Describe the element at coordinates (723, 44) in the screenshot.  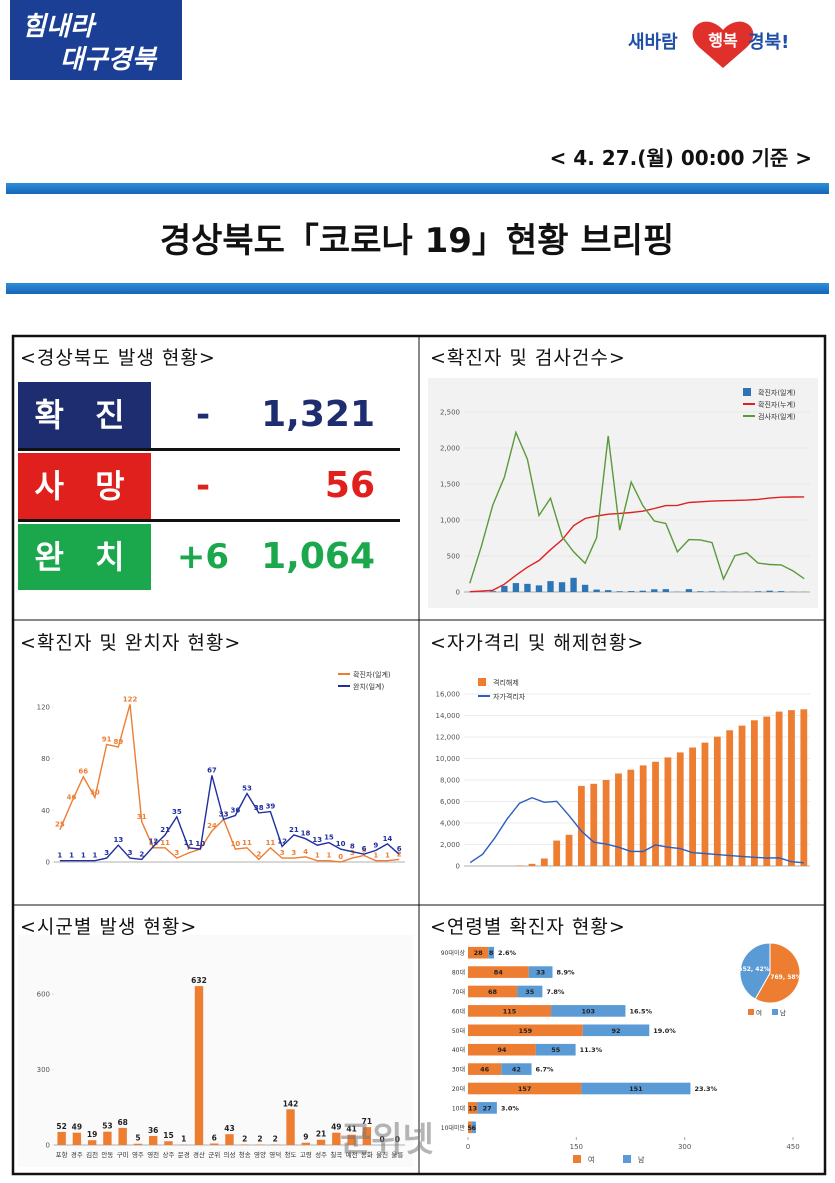
I see `logo-heart` at that location.